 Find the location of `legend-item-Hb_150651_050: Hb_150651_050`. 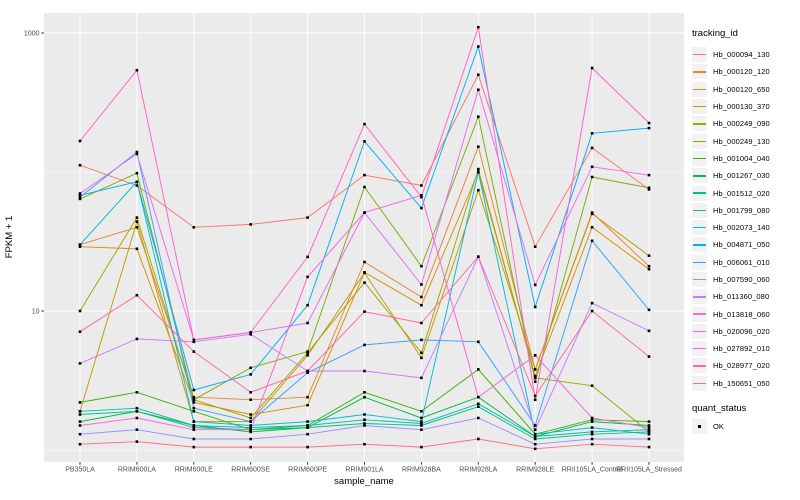

legend-item-Hb_150651_050: Hb_150651_050 is located at coordinates (746, 383).